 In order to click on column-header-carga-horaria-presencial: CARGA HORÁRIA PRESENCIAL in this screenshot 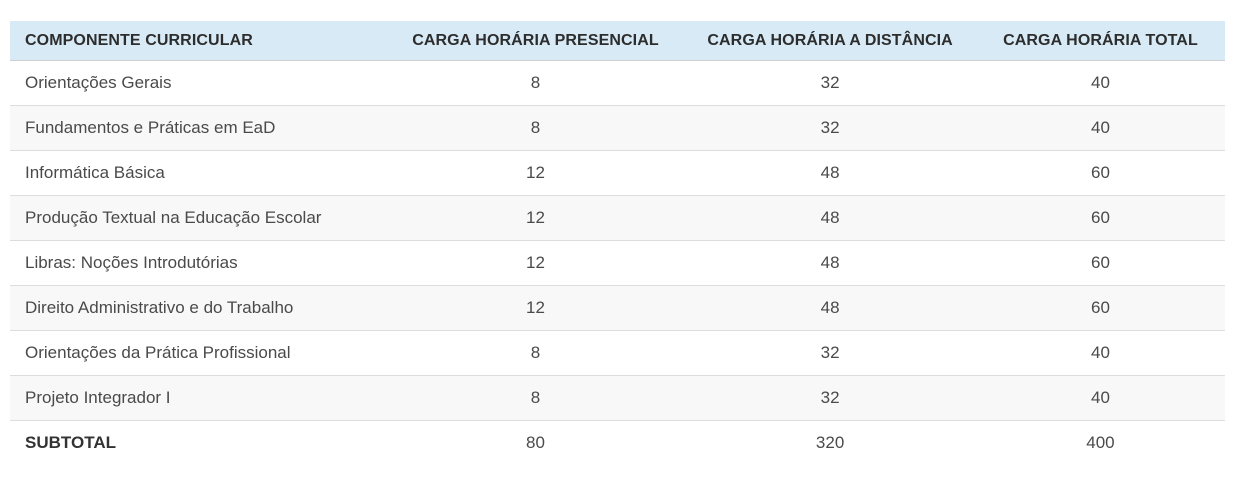, I will do `click(535, 41)`.